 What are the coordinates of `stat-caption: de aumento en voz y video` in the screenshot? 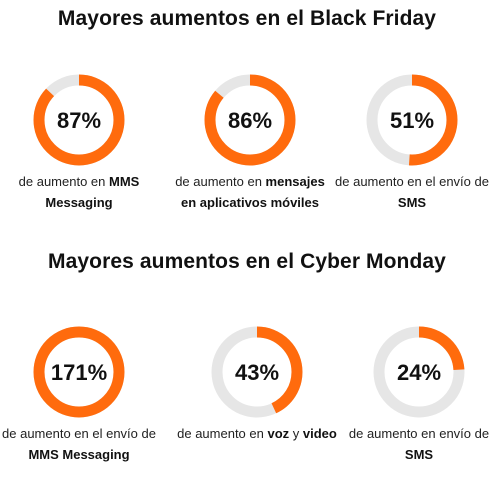 It's located at (257, 433).